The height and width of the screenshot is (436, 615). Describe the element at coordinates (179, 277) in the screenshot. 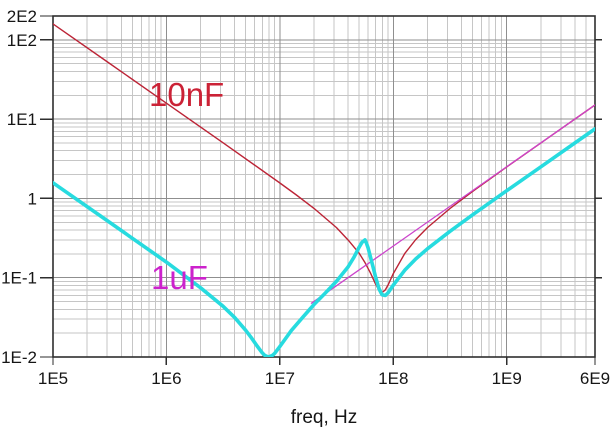

I see `curve-label-1uF: 1uF` at that location.